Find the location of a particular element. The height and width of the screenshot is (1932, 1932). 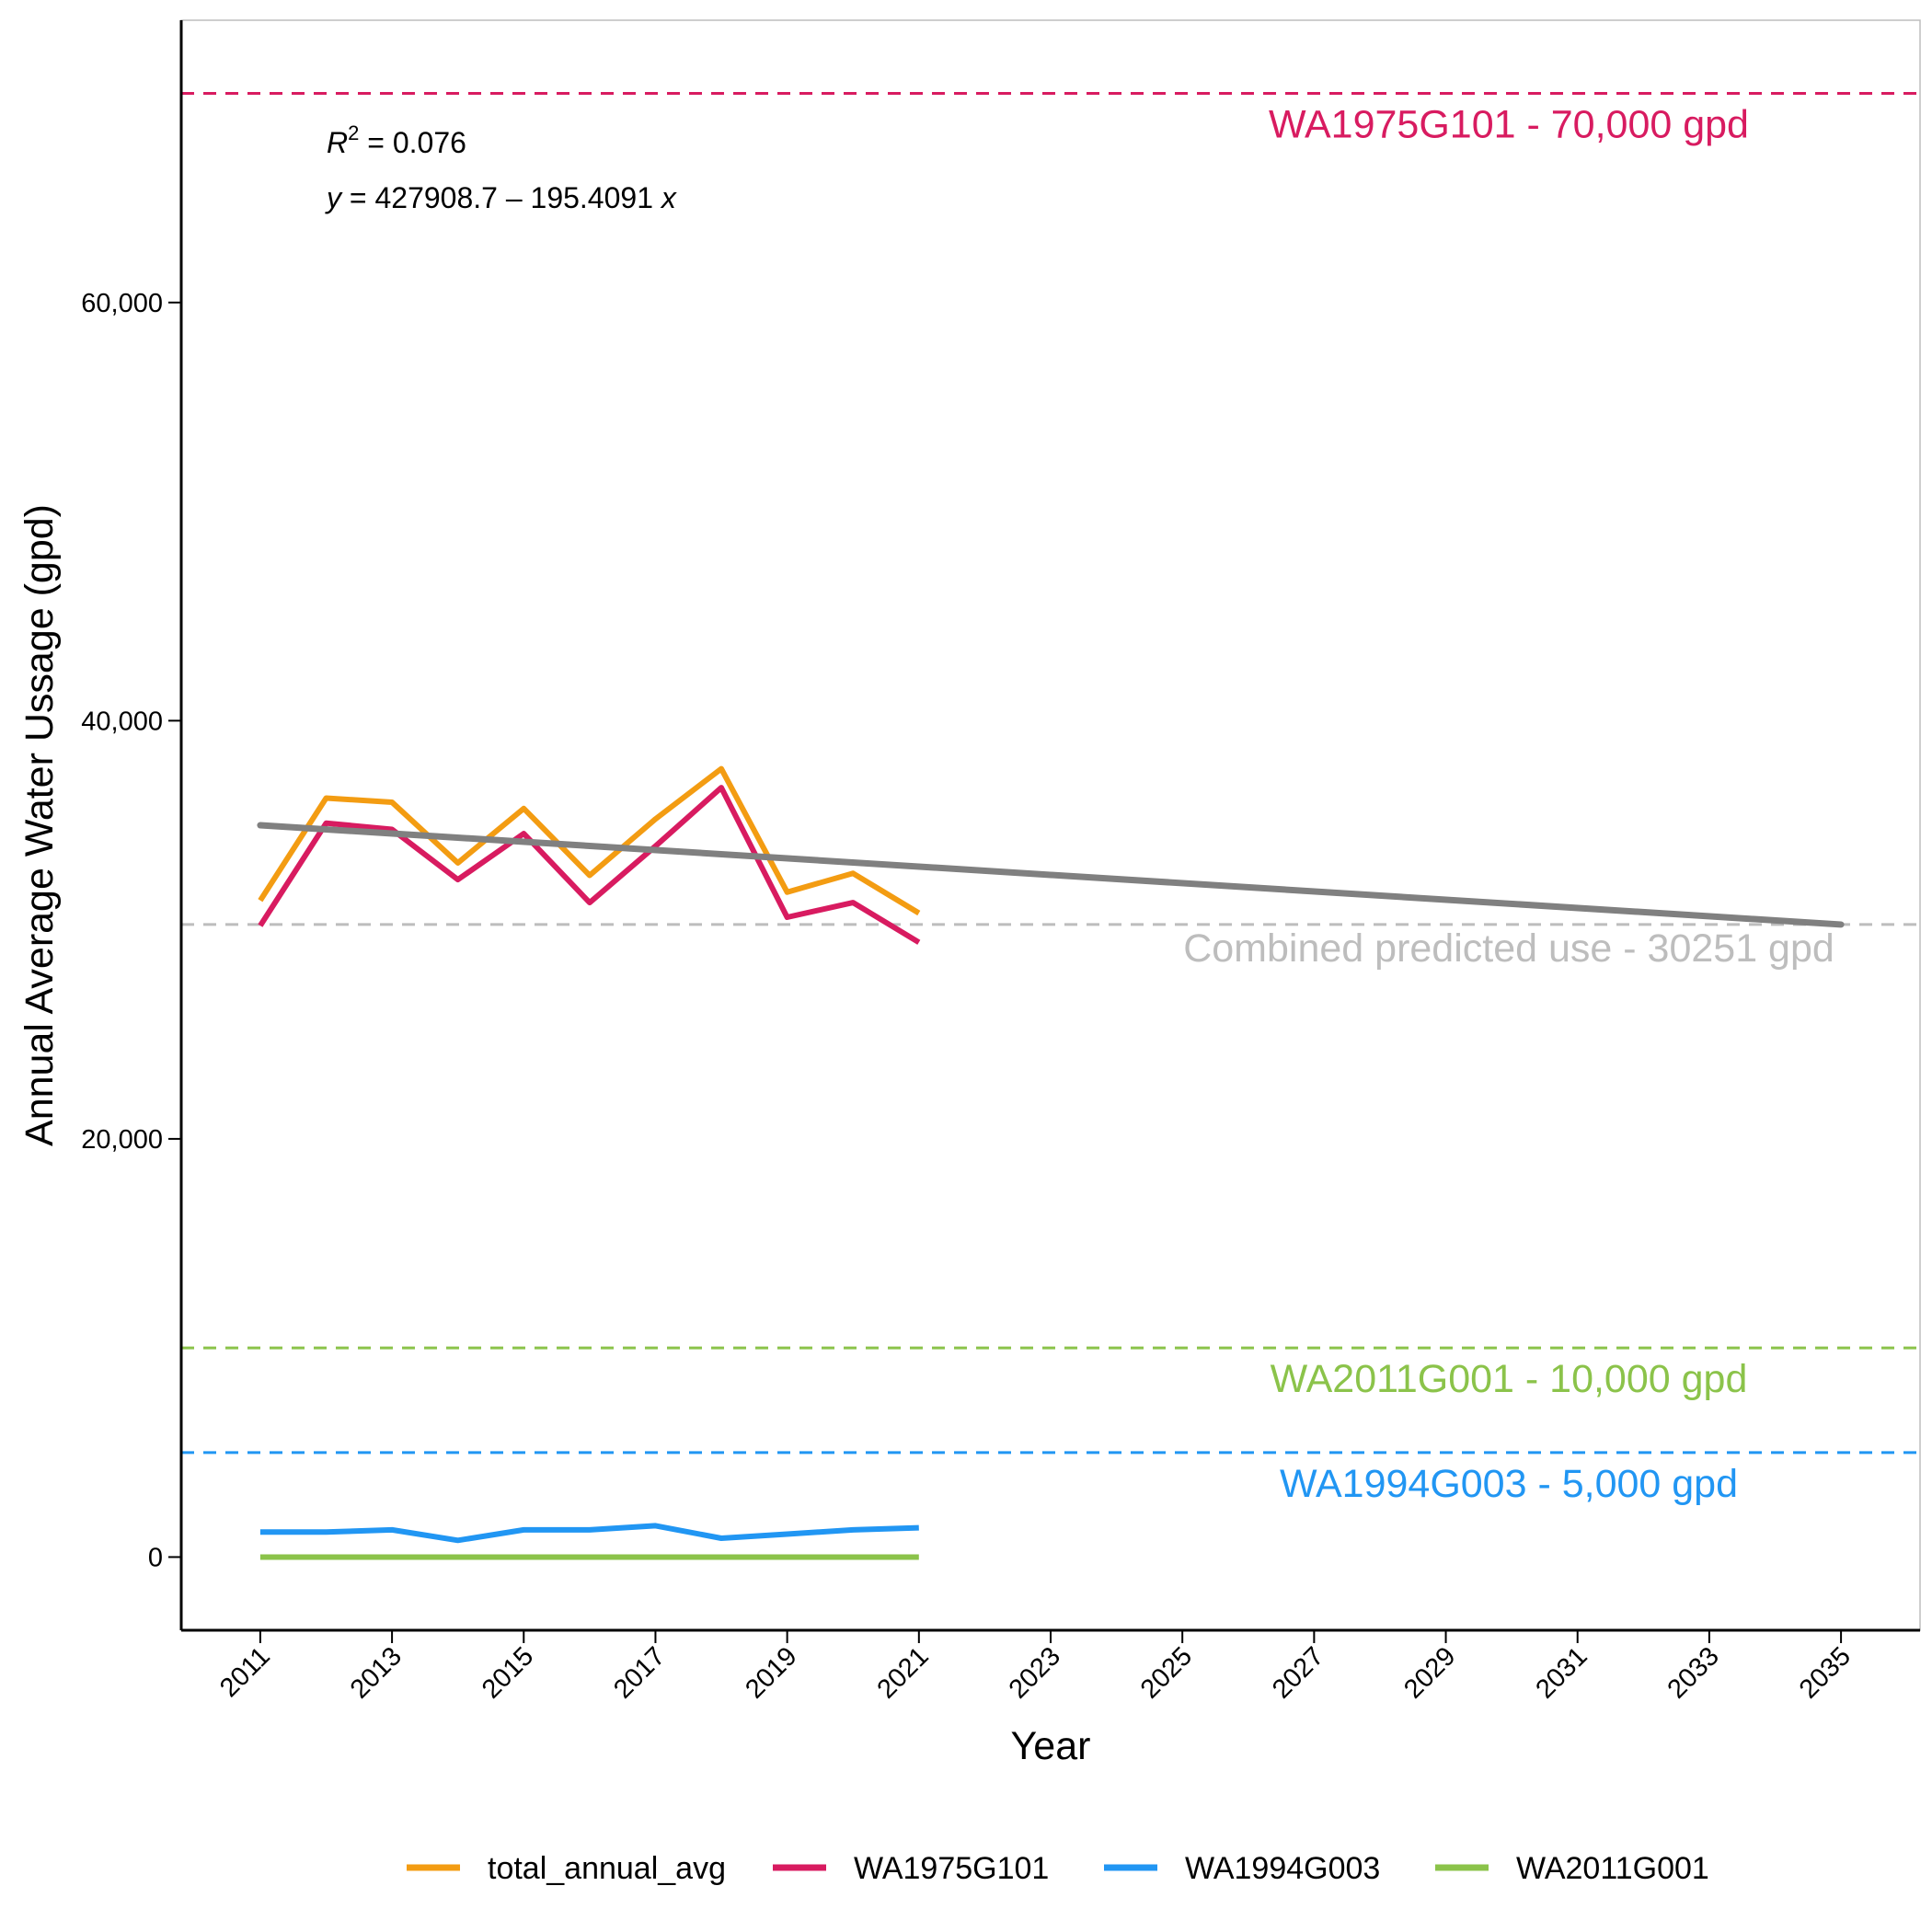

r2-value: = 0.076 is located at coordinates (412, 142).